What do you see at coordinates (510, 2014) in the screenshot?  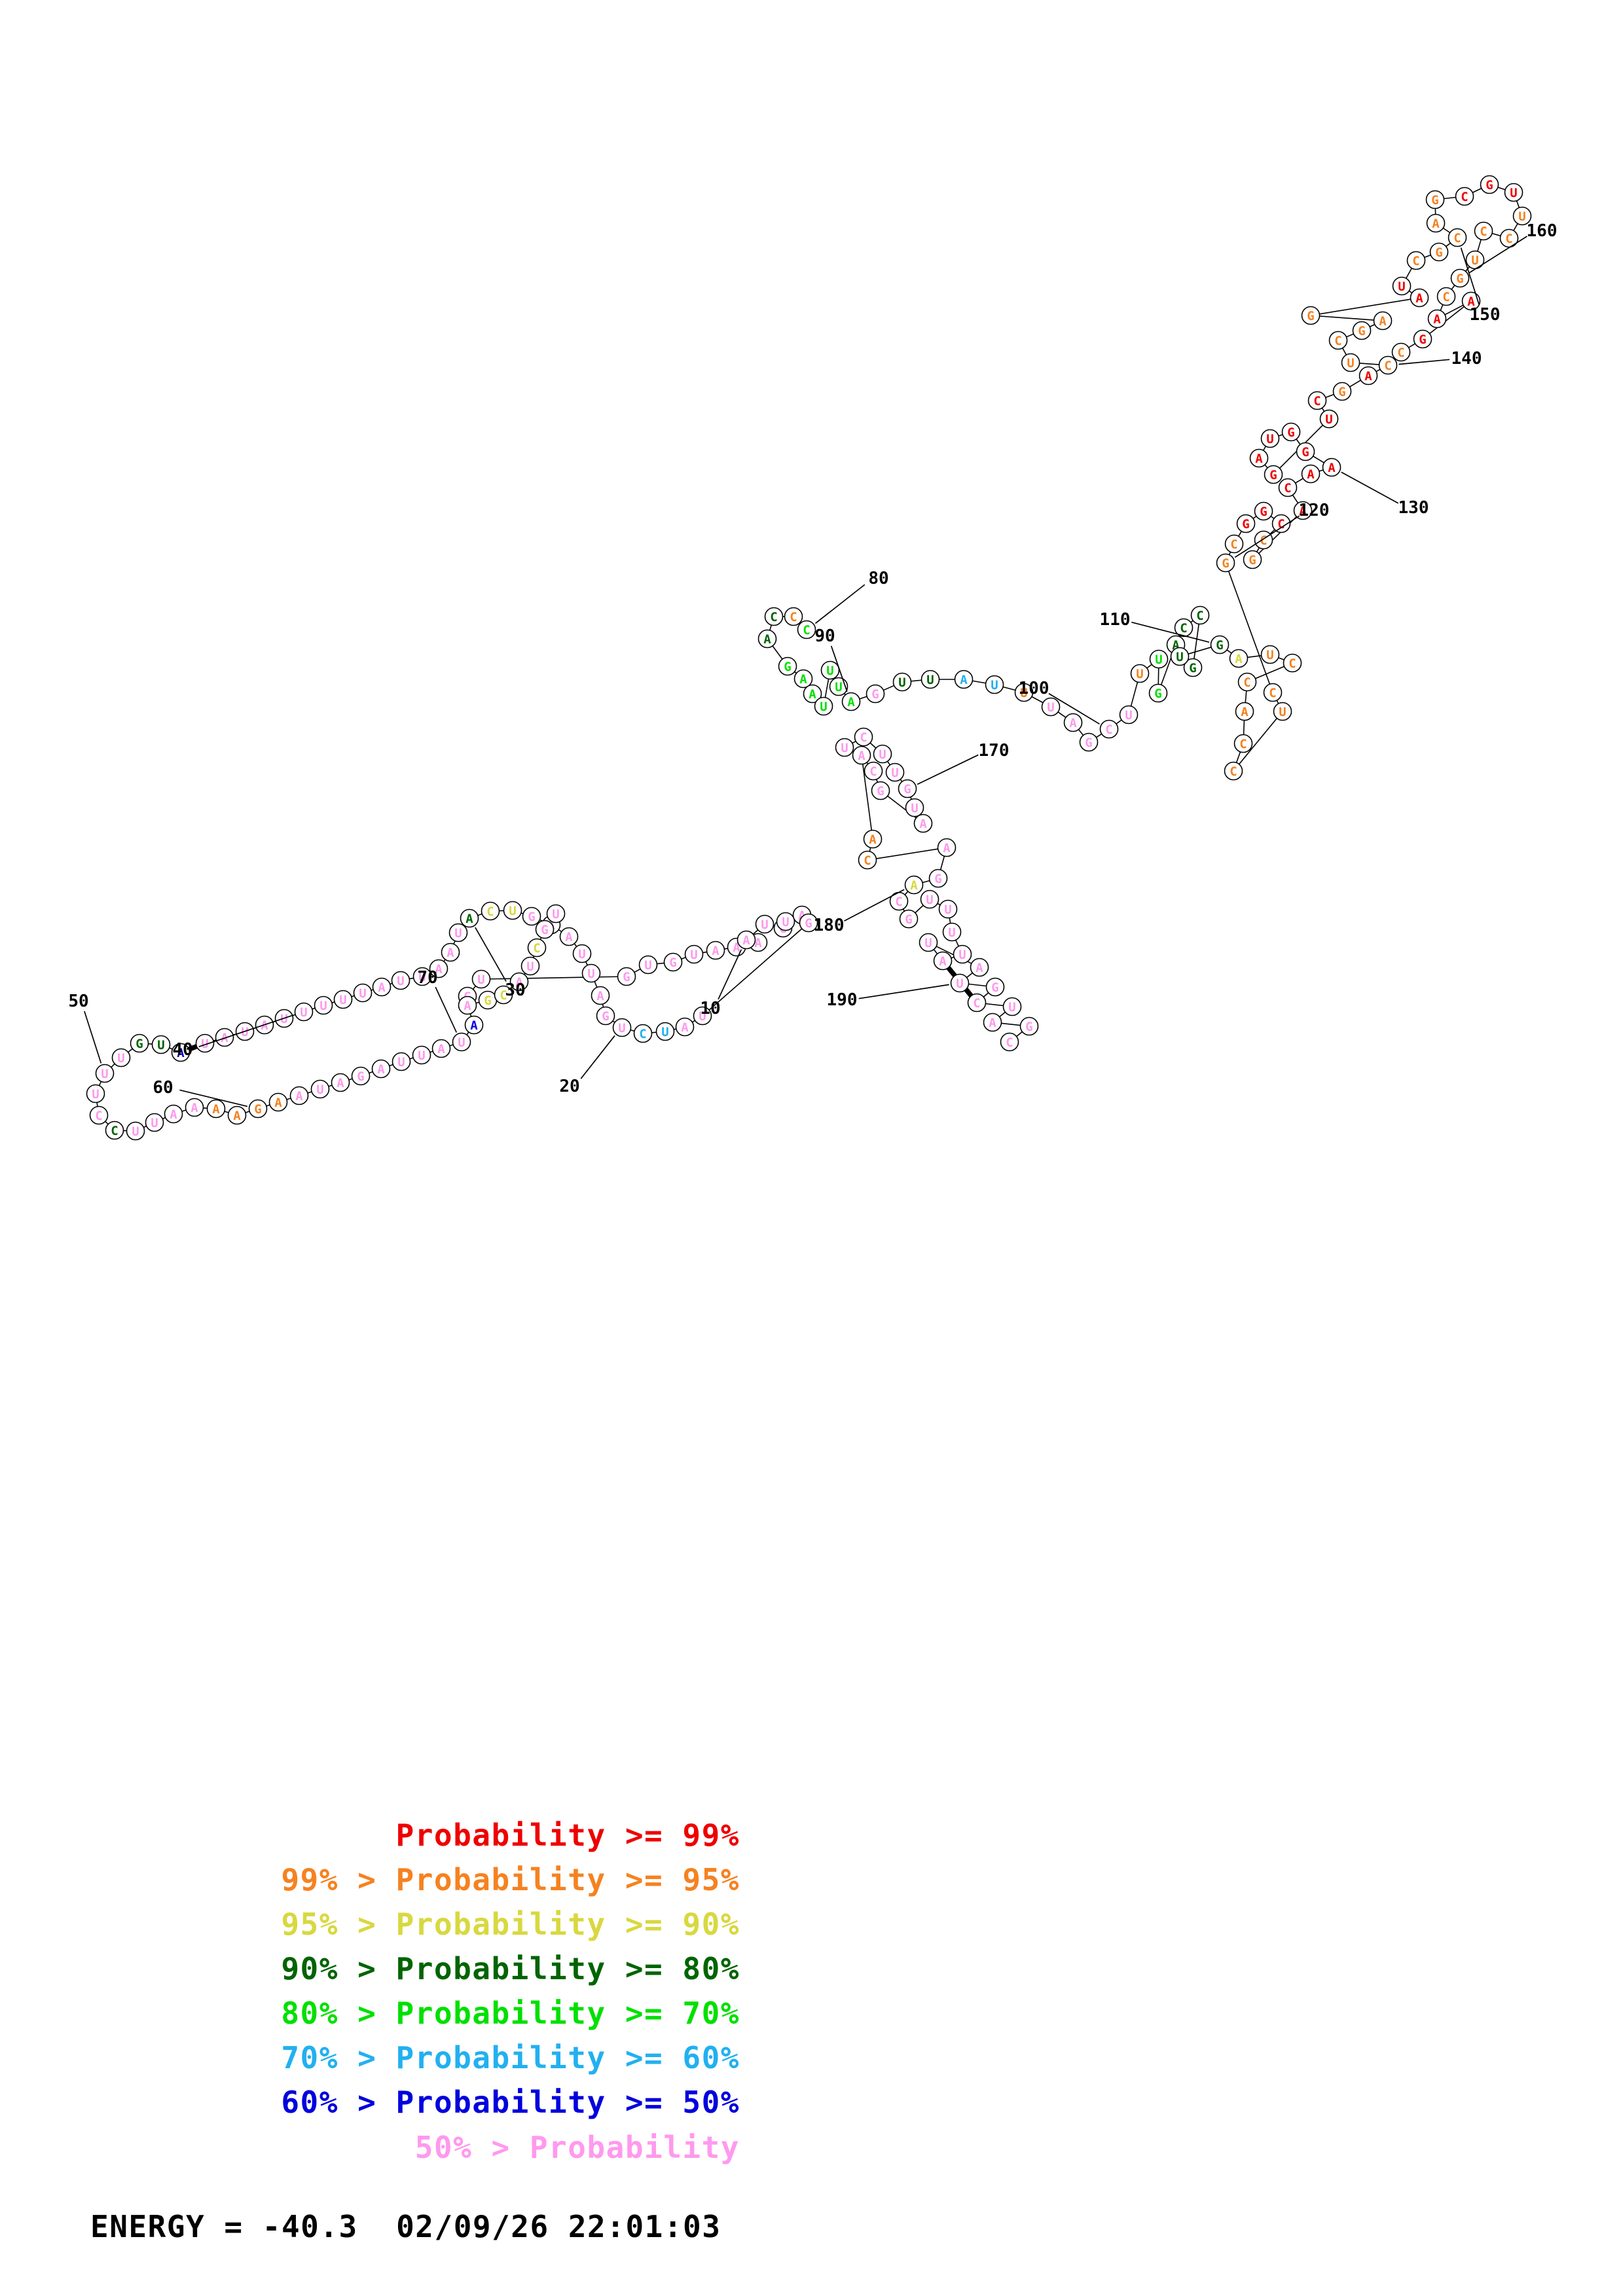 I see `legend-row-5: 80% > Probability >= 70%` at bounding box center [510, 2014].